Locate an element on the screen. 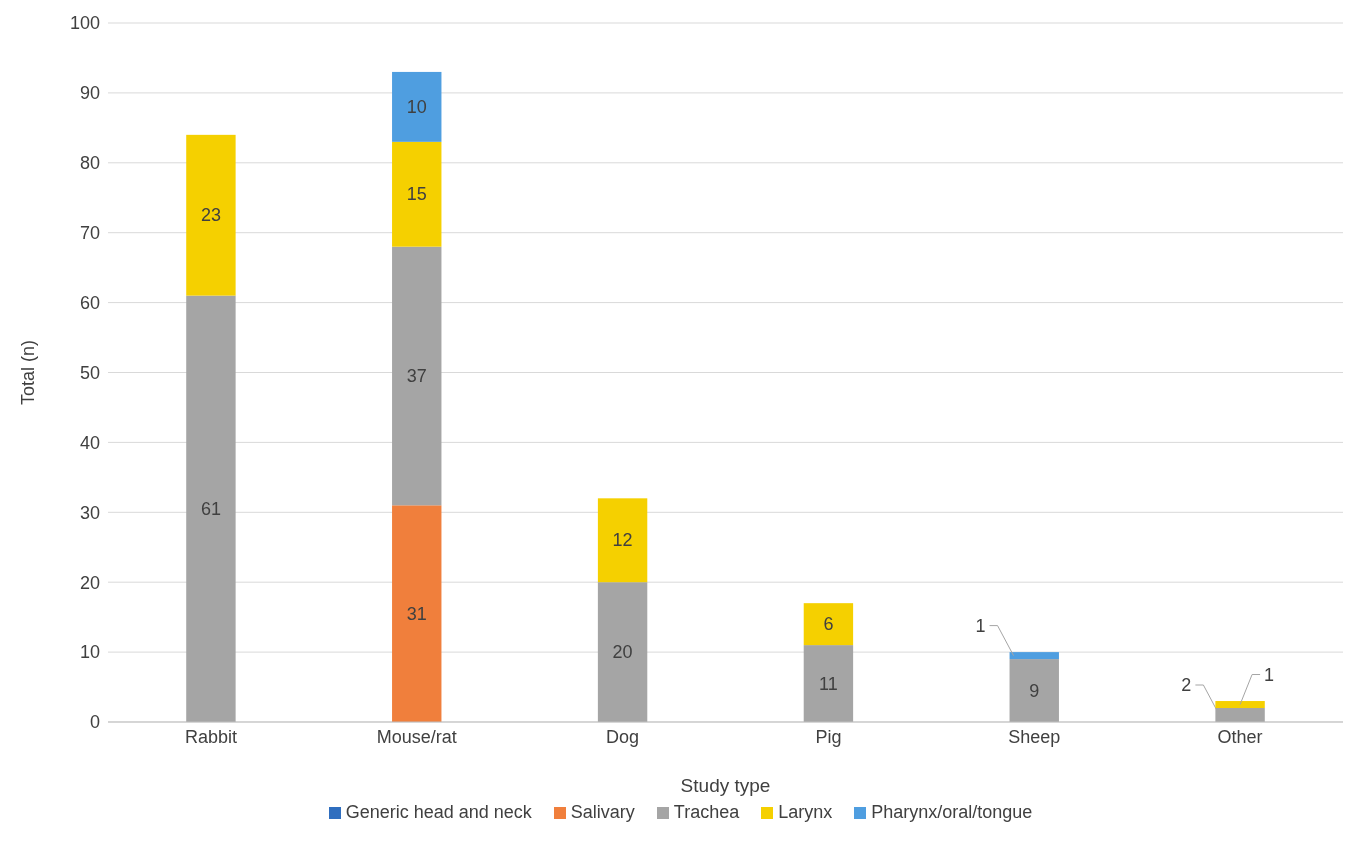 The width and height of the screenshot is (1365, 843). data-label: 2 is located at coordinates (1186, 685).